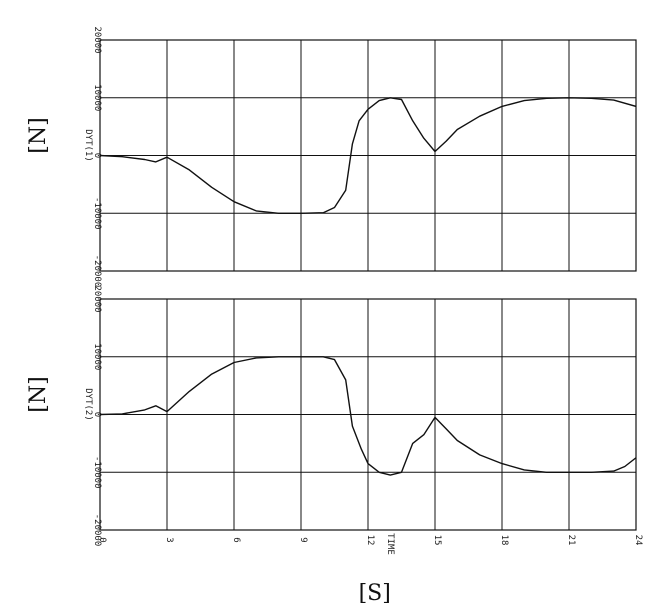  I want to click on x-axis-name: TIME, so click(390, 544).